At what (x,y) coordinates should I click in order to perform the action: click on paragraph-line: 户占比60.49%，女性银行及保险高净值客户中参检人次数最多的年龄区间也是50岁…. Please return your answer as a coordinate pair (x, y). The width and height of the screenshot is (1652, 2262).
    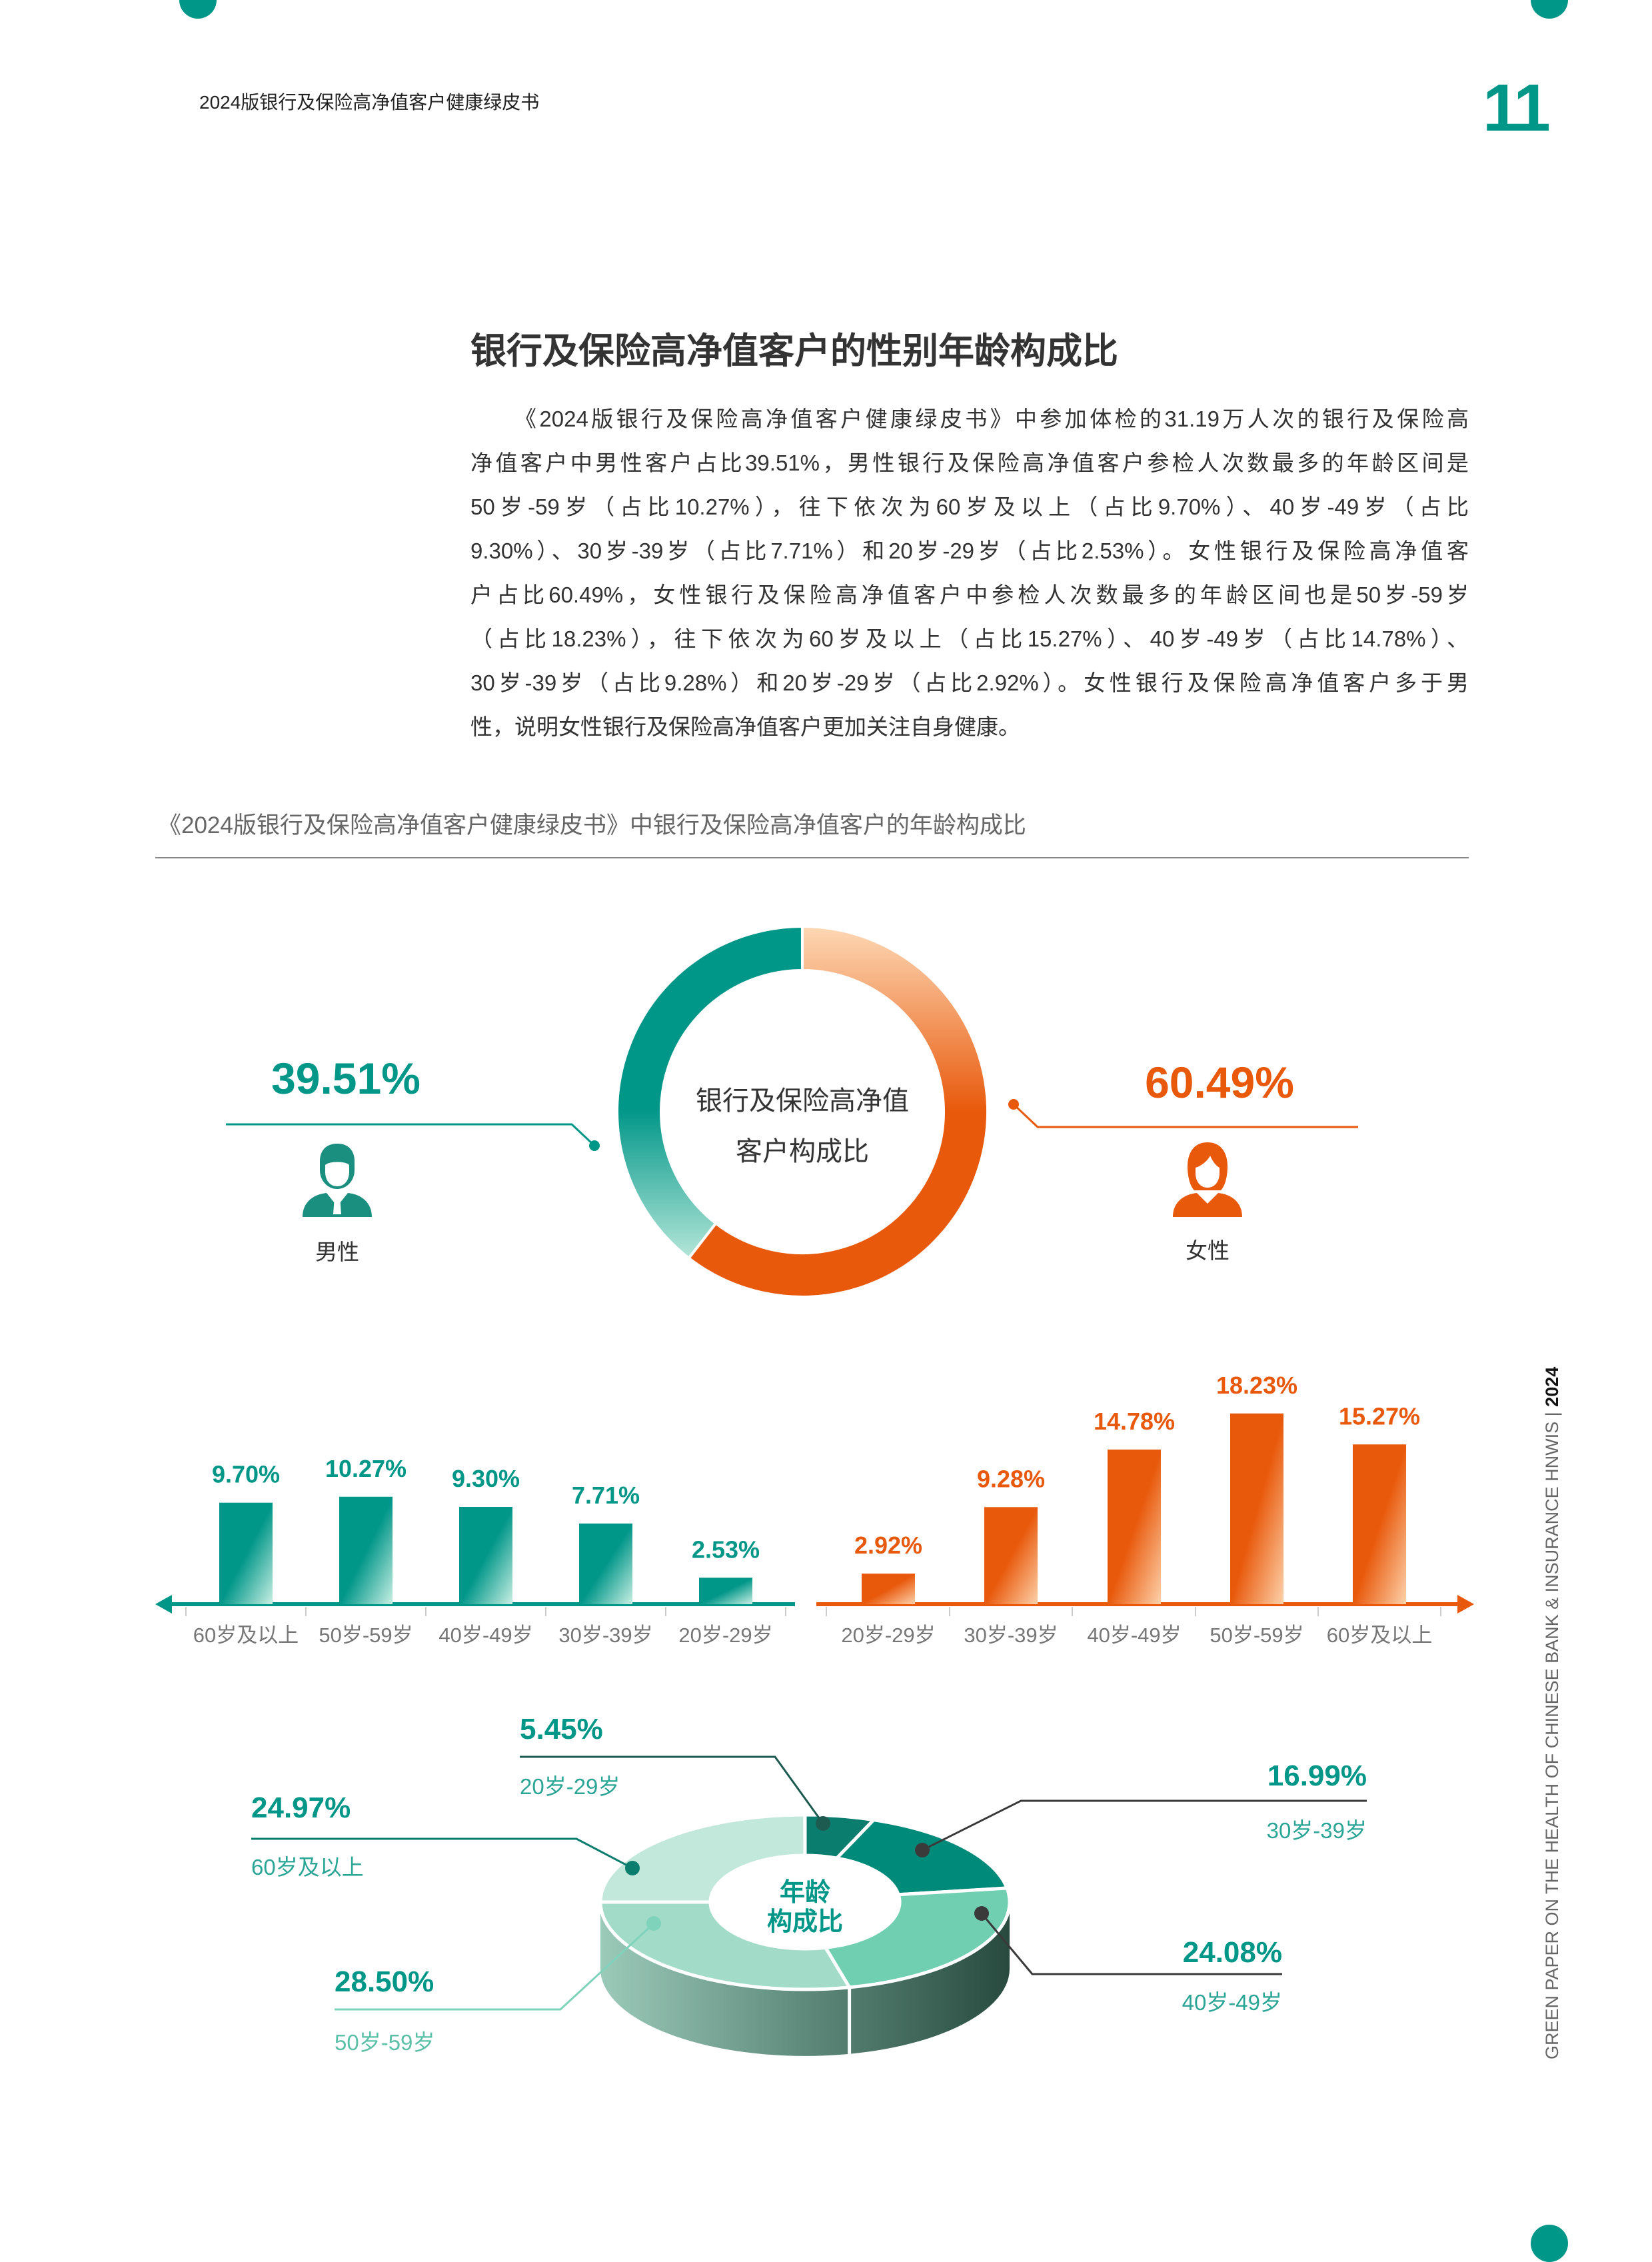
    Looking at the image, I should click on (970, 594).